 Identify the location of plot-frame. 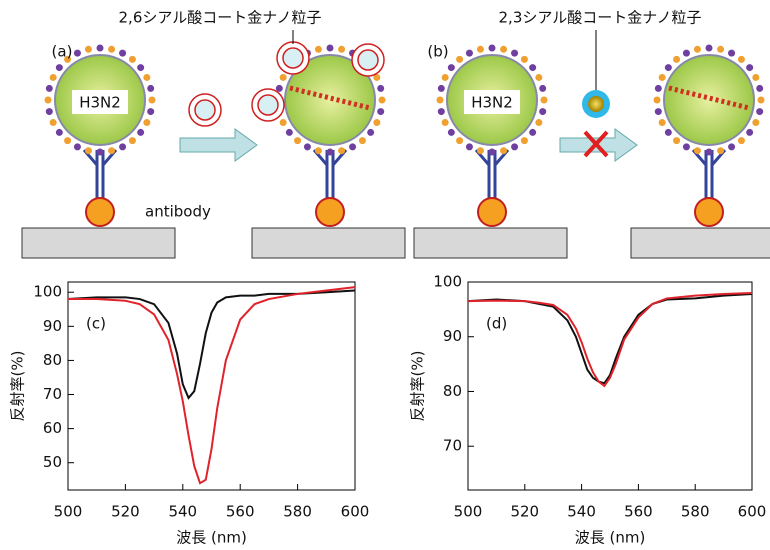
(211, 386).